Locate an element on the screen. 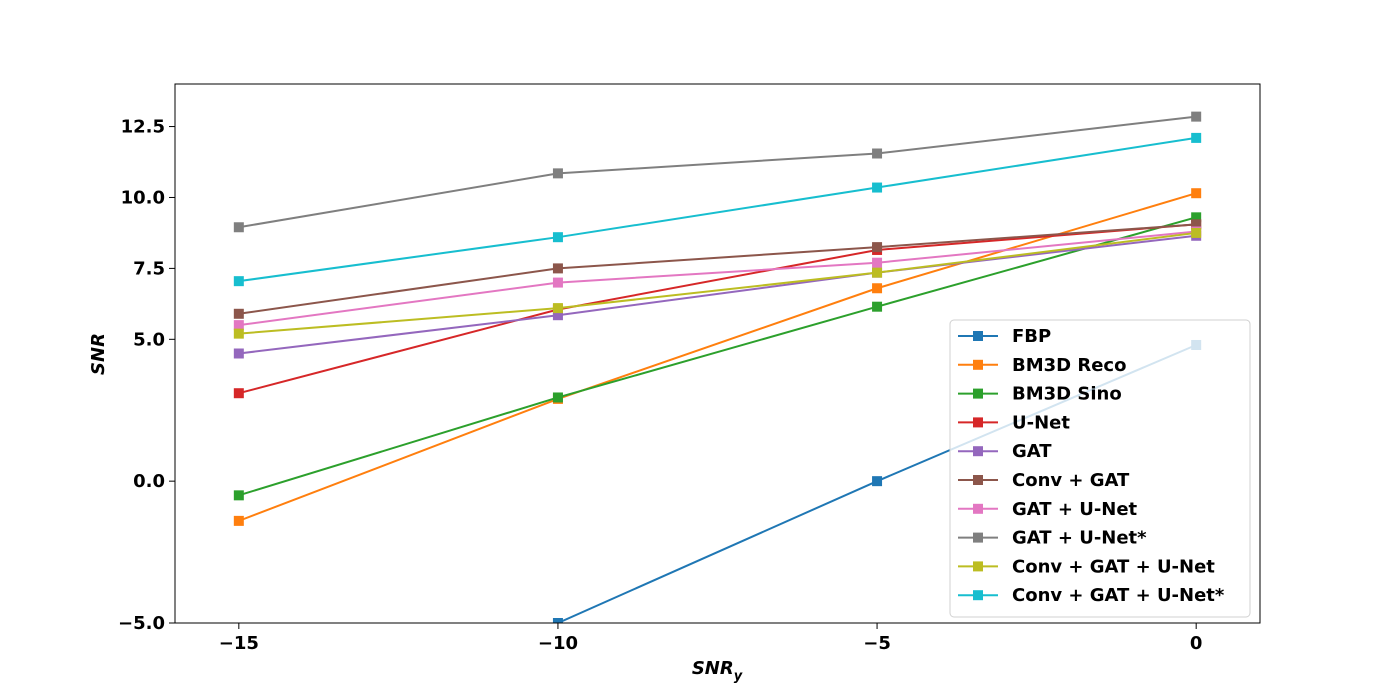  legend-label: Conv + GAT is located at coordinates (1071, 480).